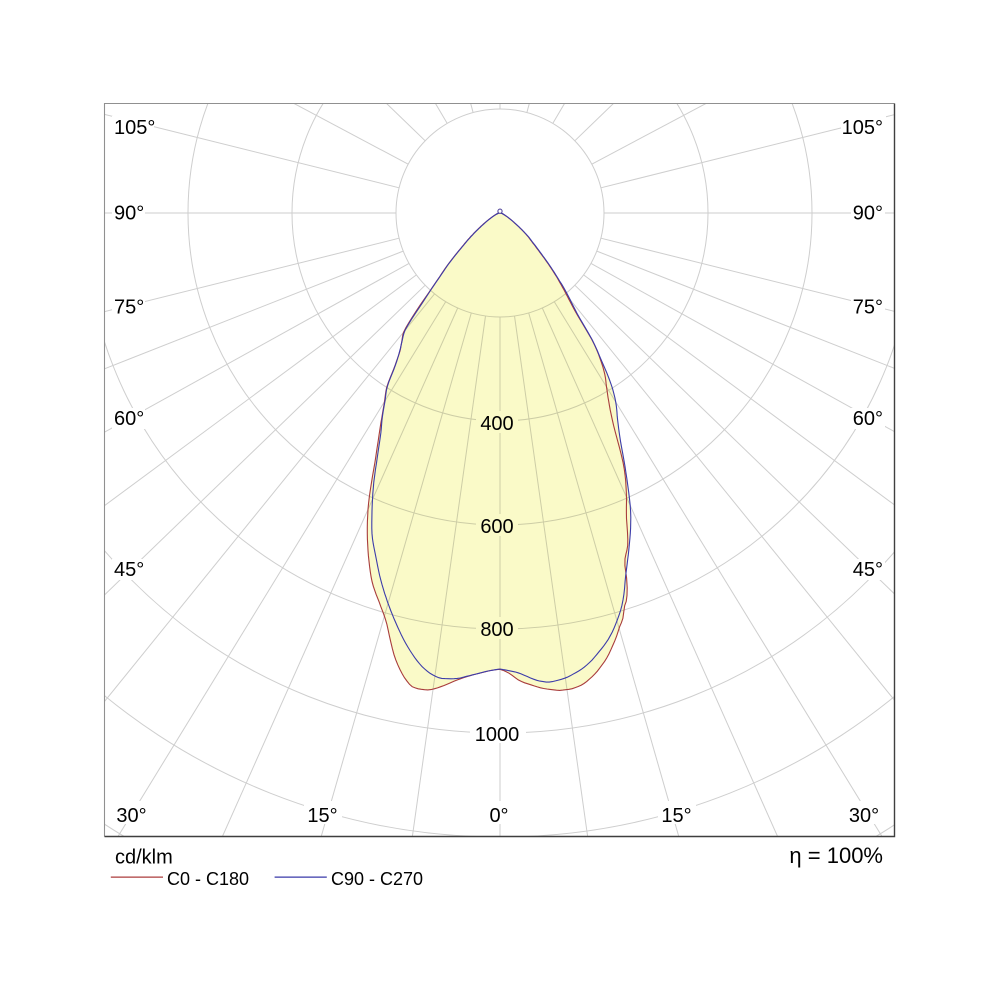  What do you see at coordinates (498, 816) in the screenshot?
I see `svg-text: 0°` at bounding box center [498, 816].